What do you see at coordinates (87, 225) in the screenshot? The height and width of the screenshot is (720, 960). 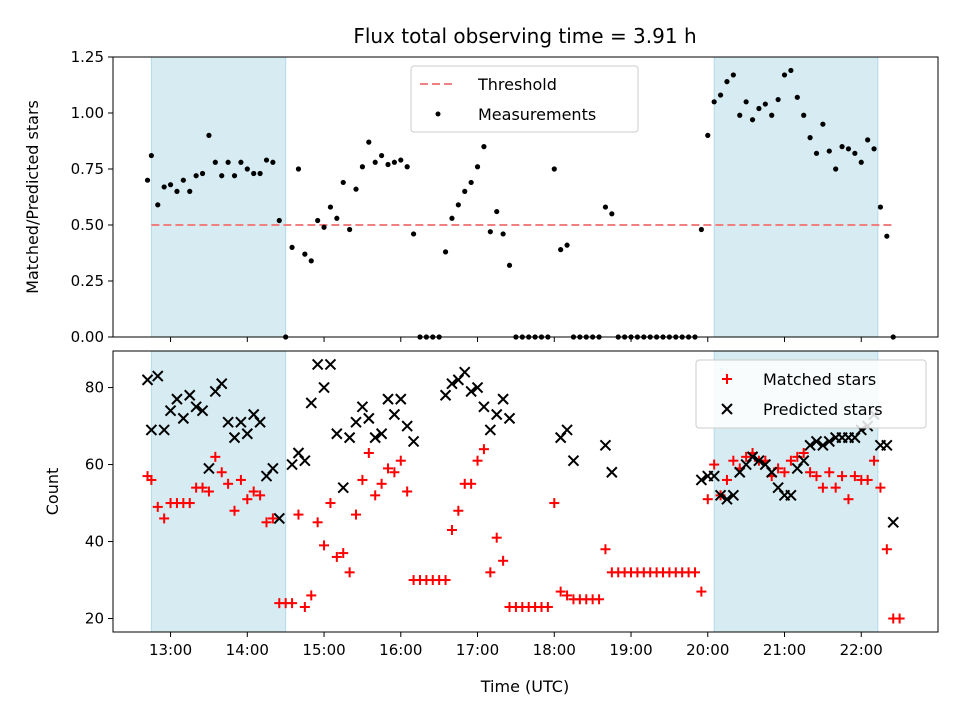 I see `y-tick-label: 0.50` at bounding box center [87, 225].